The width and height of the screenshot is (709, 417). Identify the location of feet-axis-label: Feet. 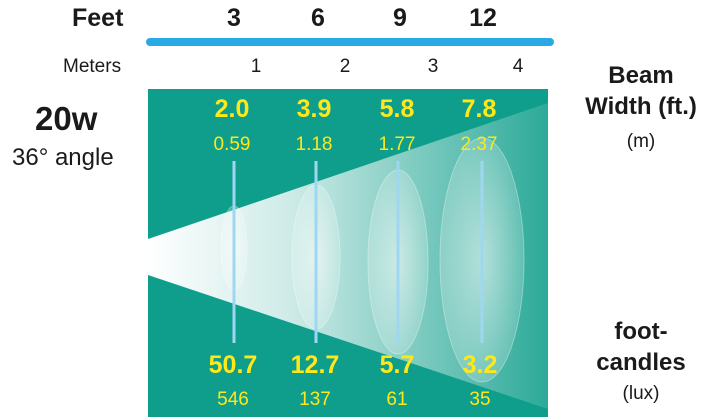
(98, 18).